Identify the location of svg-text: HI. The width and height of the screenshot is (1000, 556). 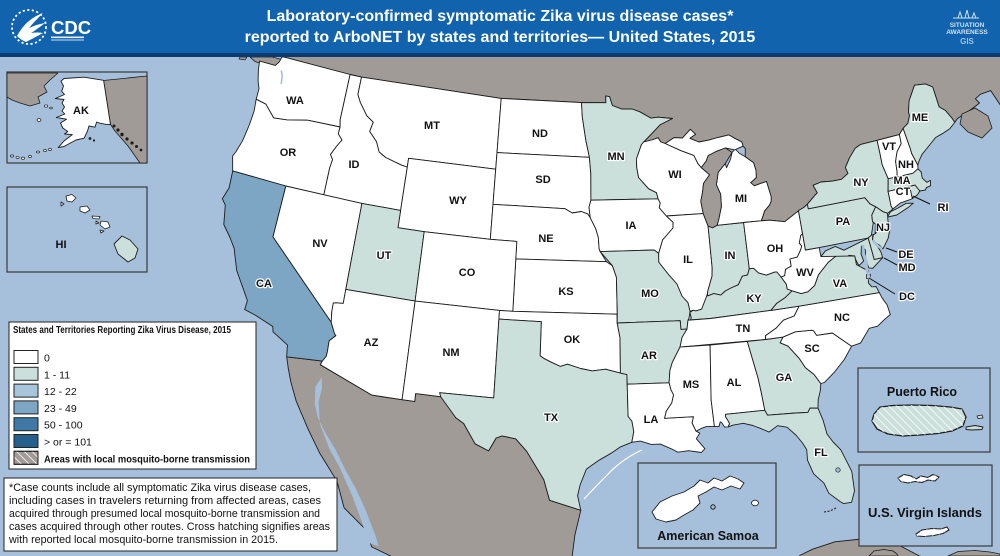
(61, 245).